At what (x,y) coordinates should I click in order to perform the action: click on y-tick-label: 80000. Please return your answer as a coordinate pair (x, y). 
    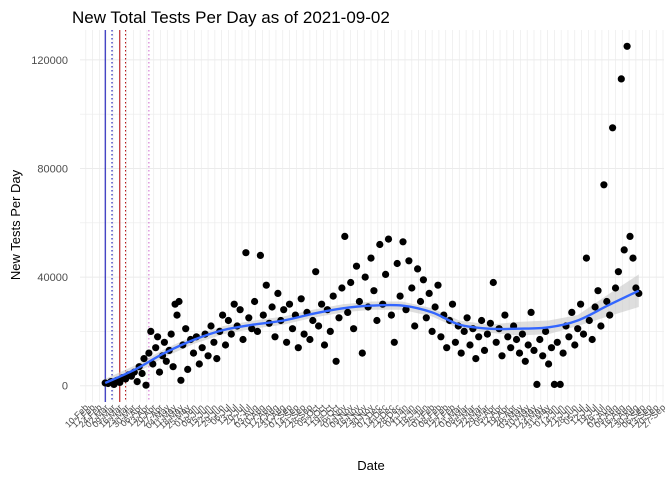
    Looking at the image, I should click on (52, 170).